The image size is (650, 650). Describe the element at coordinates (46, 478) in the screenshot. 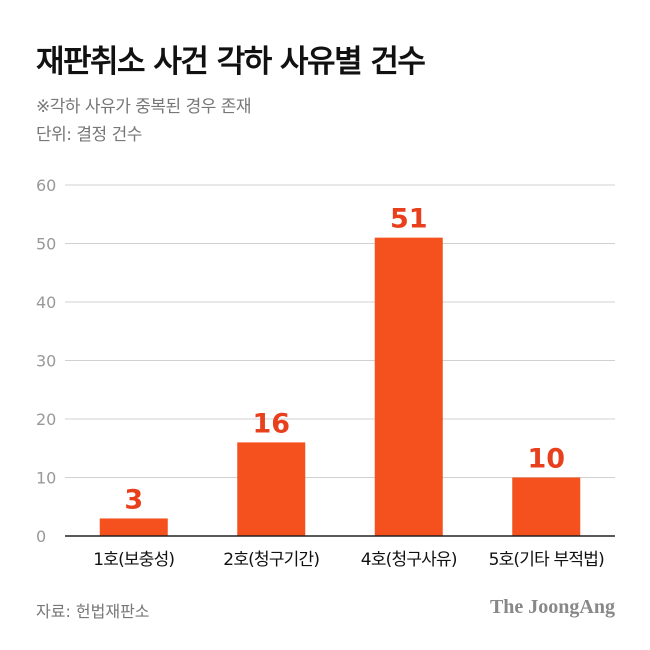

I see `y-tick-label: 10` at that location.